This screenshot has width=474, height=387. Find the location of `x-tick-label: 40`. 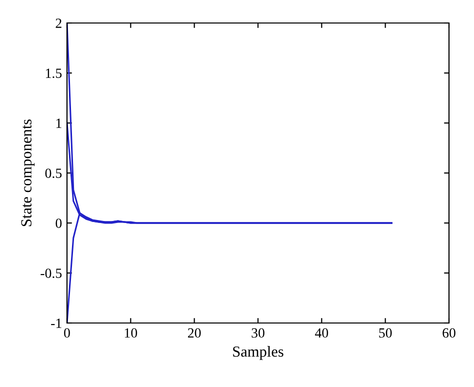

x-tick-label: 40 is located at coordinates (321, 333).